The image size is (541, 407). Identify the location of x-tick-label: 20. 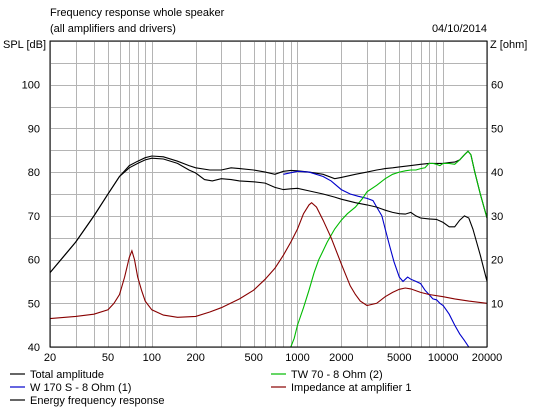
(50, 358).